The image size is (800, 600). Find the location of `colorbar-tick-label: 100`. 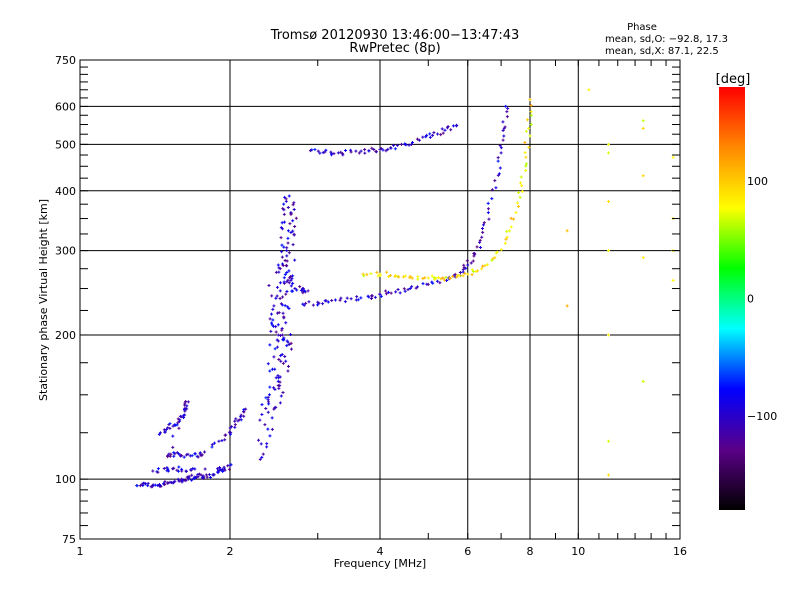

colorbar-tick-label: 100 is located at coordinates (757, 181).